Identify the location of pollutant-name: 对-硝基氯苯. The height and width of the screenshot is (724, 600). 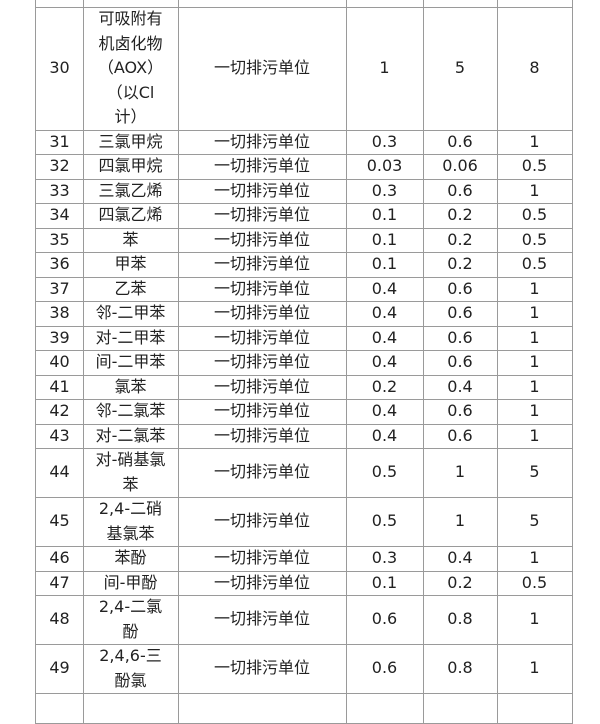
(131, 473).